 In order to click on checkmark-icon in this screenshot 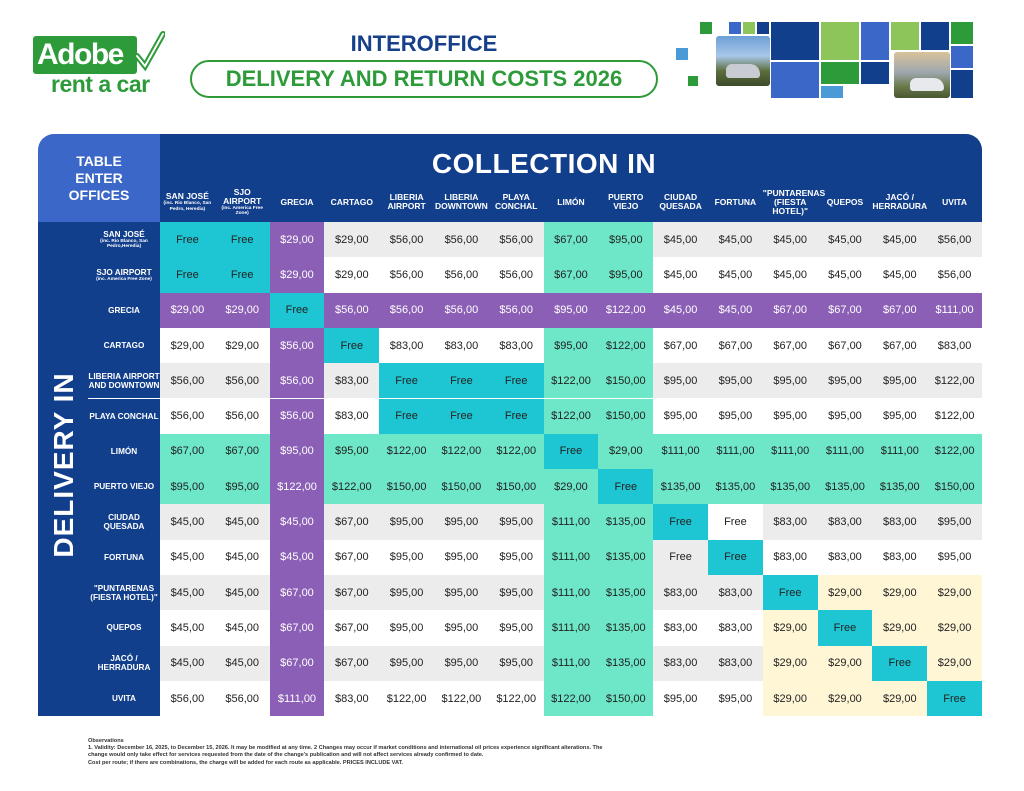, I will do `click(149, 51)`.